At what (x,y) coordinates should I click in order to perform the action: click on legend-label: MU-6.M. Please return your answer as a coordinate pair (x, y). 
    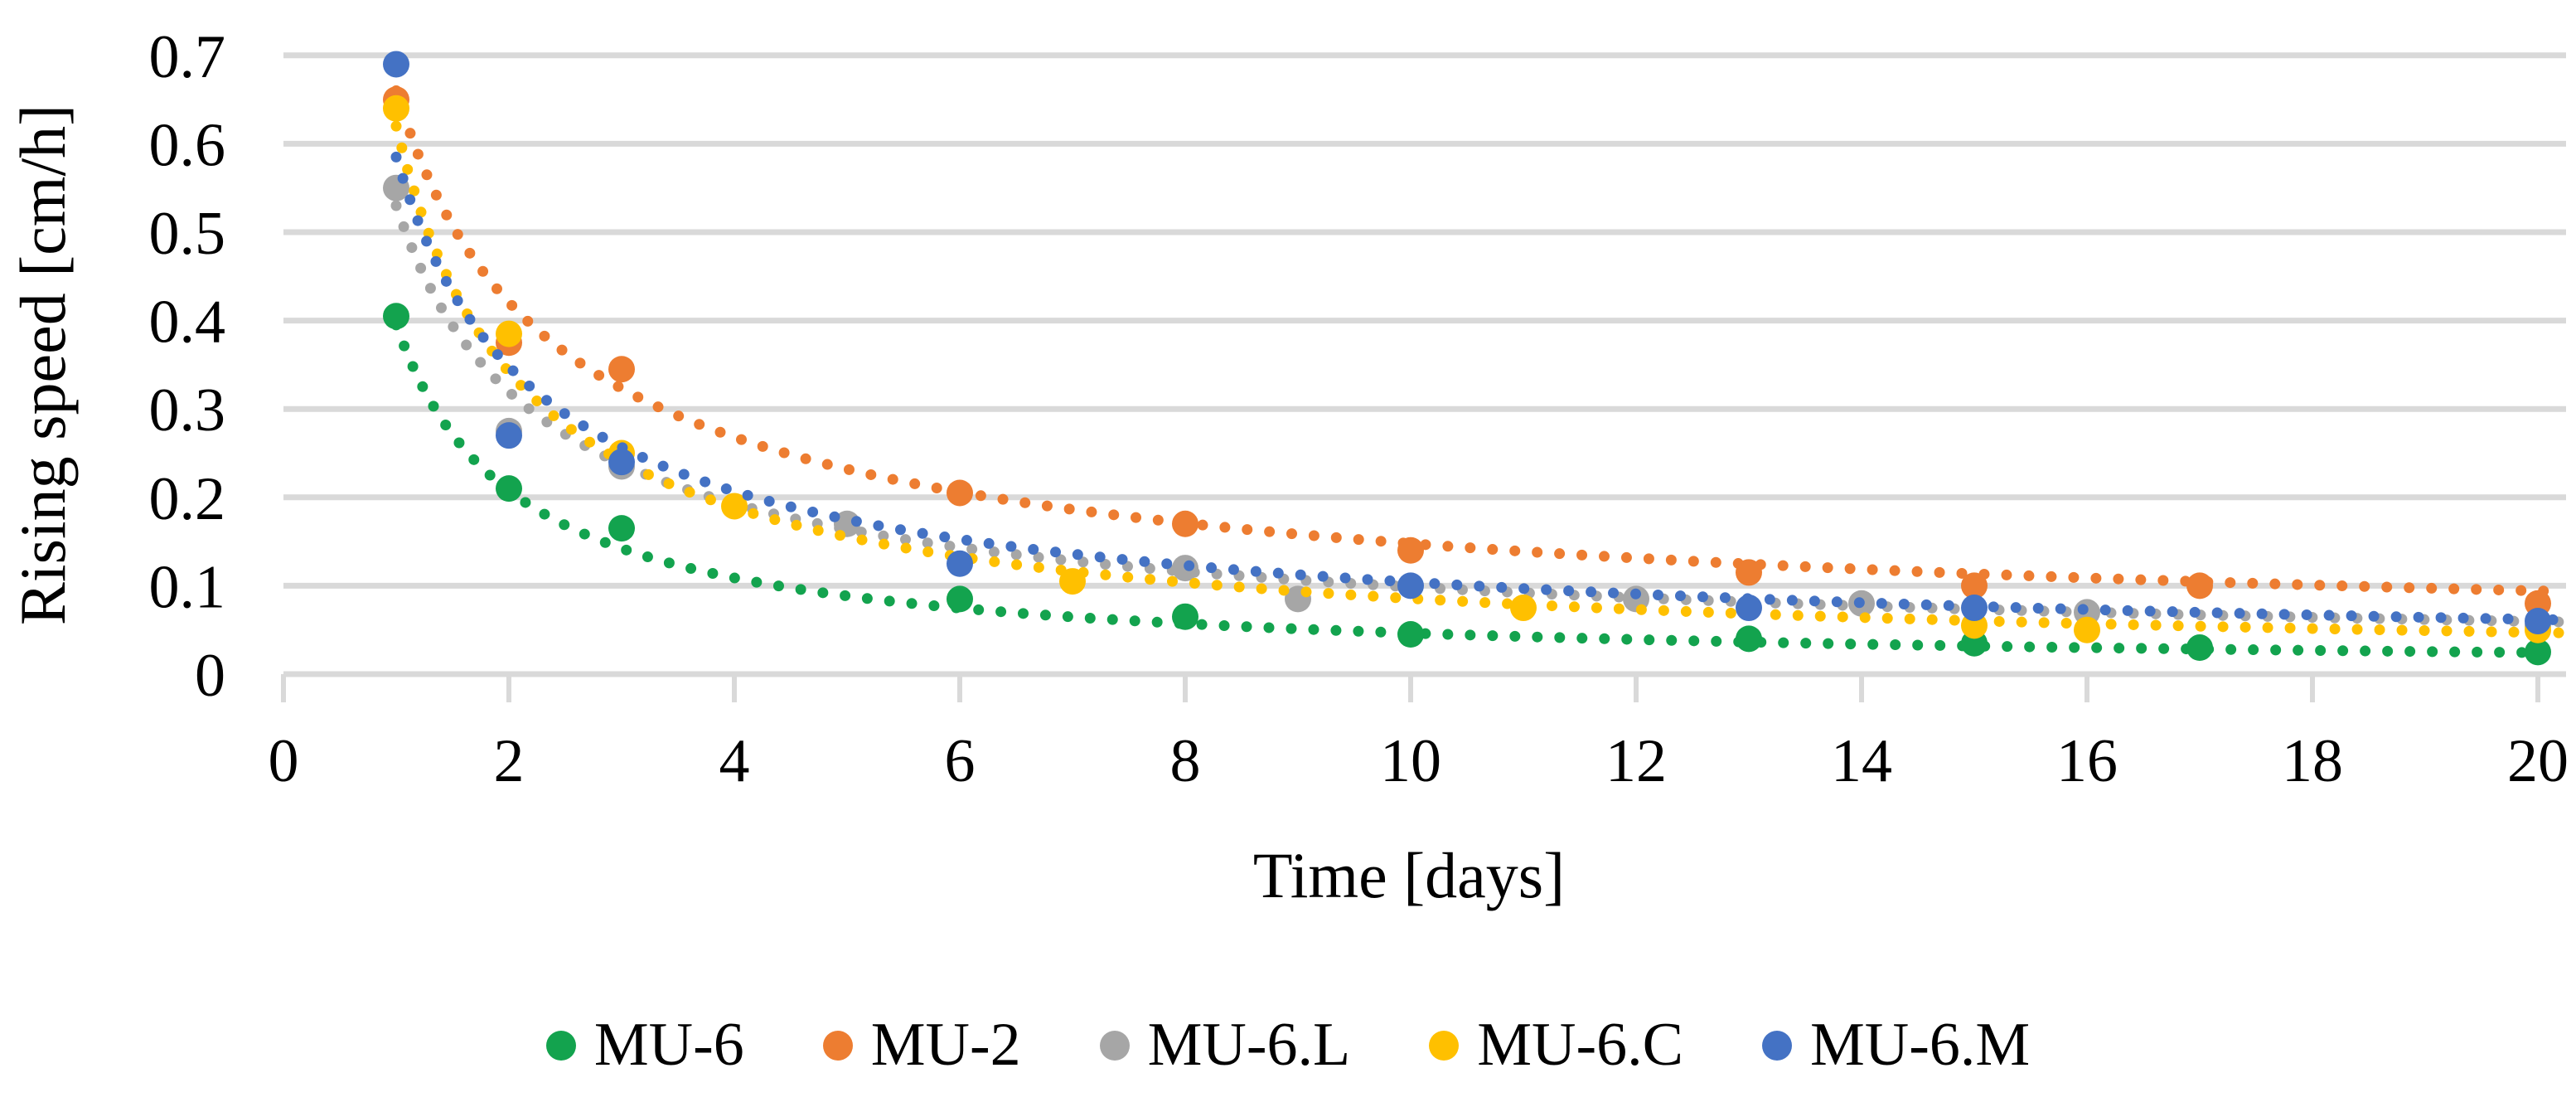
    Looking at the image, I should click on (1920, 1045).